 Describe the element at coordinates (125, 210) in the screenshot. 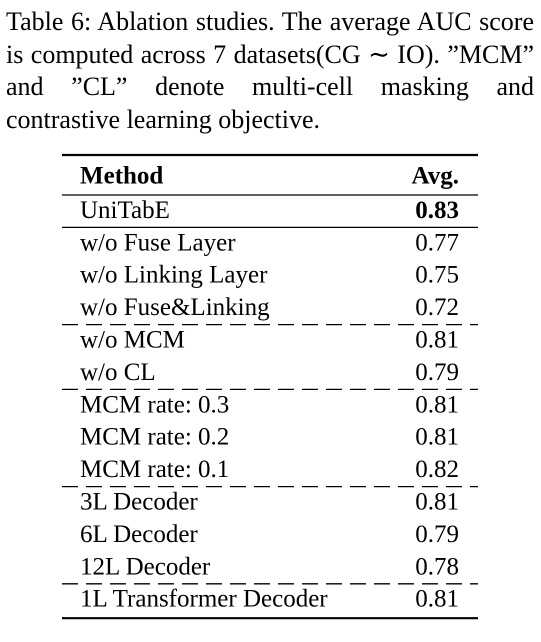

I see `method-cell: UniTabE` at that location.